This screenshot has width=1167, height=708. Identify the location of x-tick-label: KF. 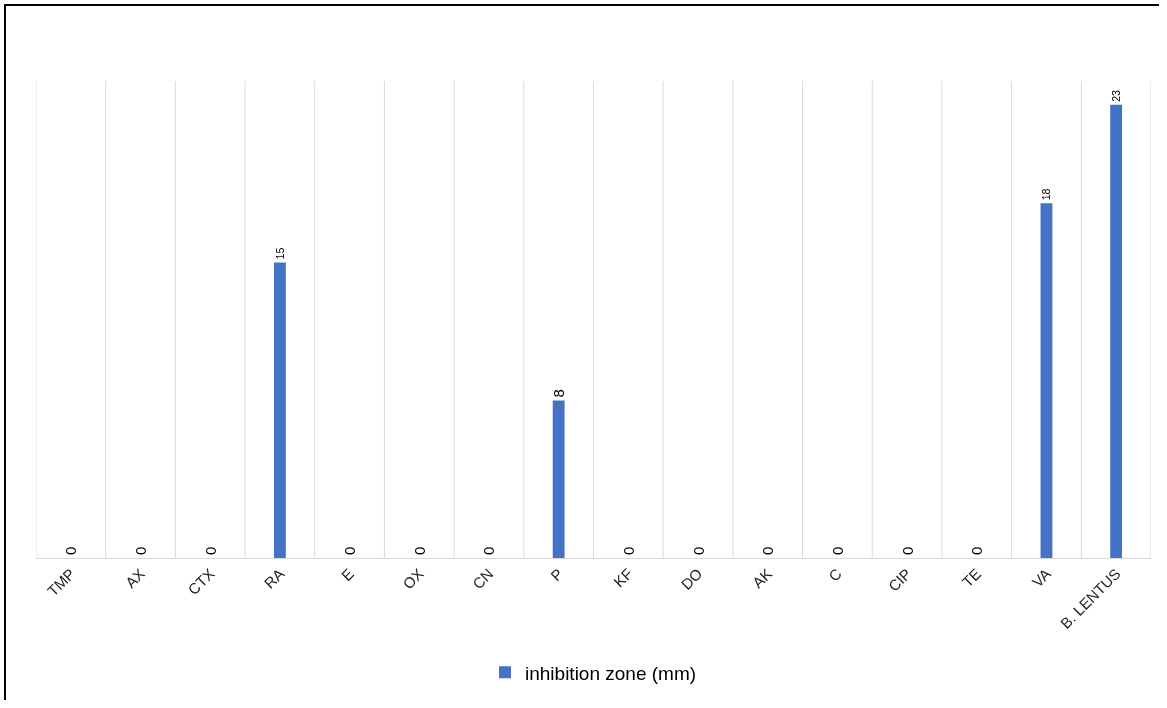
(623, 577).